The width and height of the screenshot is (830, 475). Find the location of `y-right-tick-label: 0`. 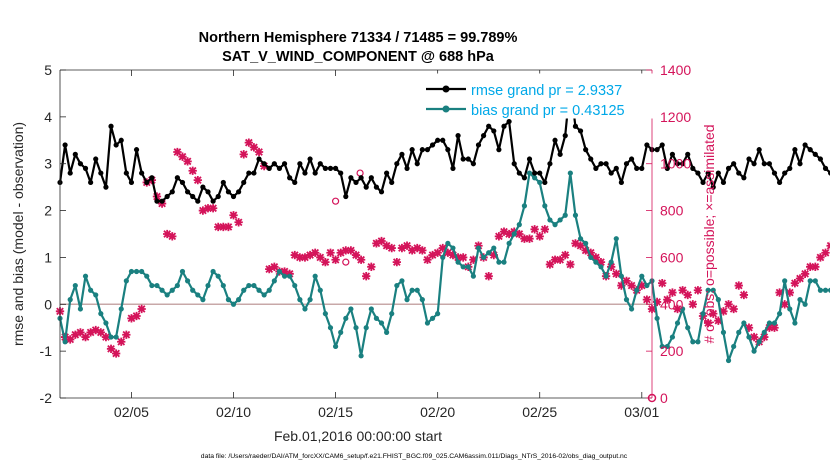

y-right-tick-label: 0 is located at coordinates (664, 398).